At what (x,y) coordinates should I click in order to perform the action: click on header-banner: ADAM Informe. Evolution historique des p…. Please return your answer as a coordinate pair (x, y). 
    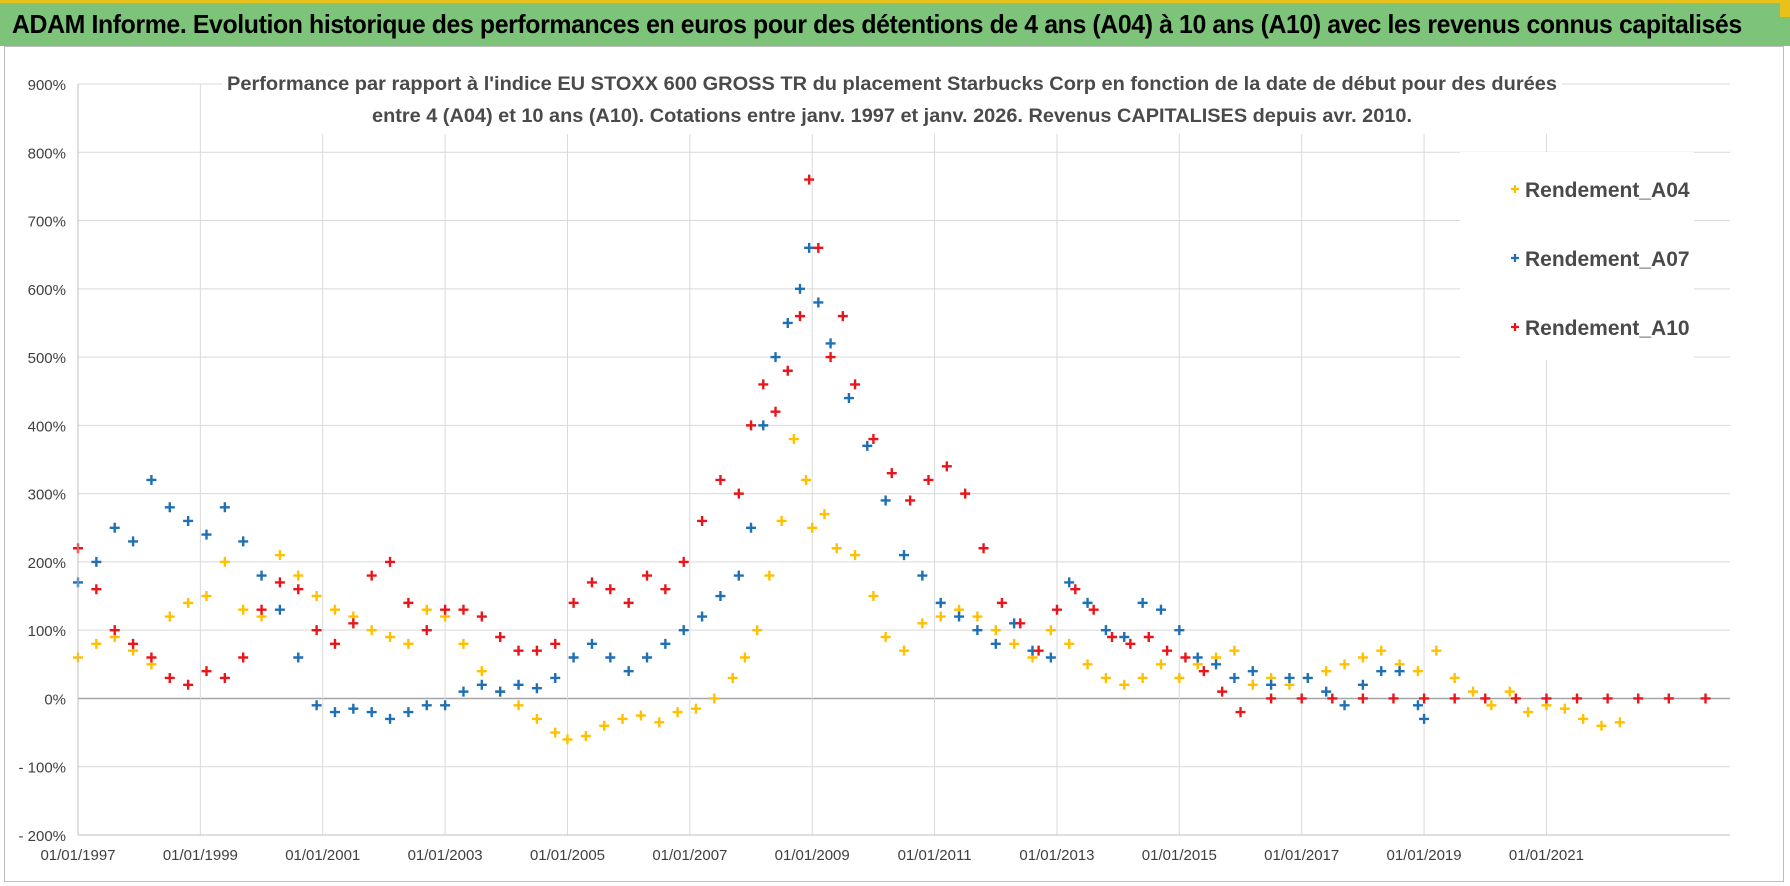
    Looking at the image, I should click on (895, 23).